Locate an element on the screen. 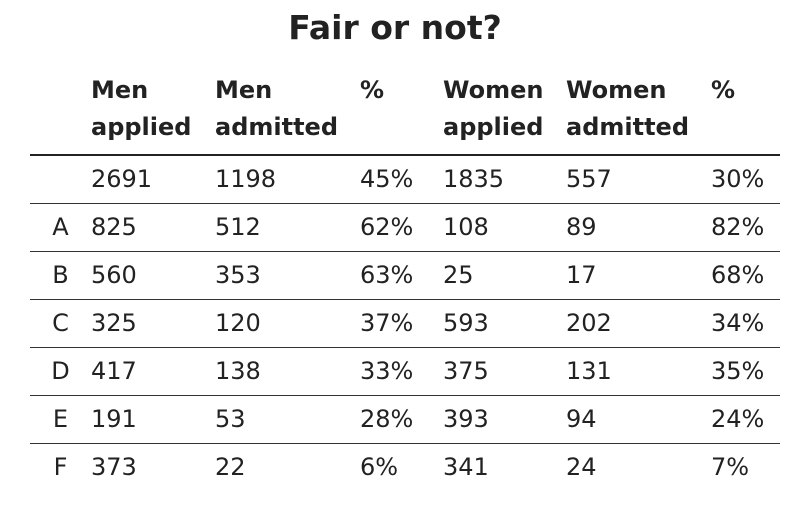 The height and width of the screenshot is (518, 810). men-percent-cell: 37% is located at coordinates (401, 323).